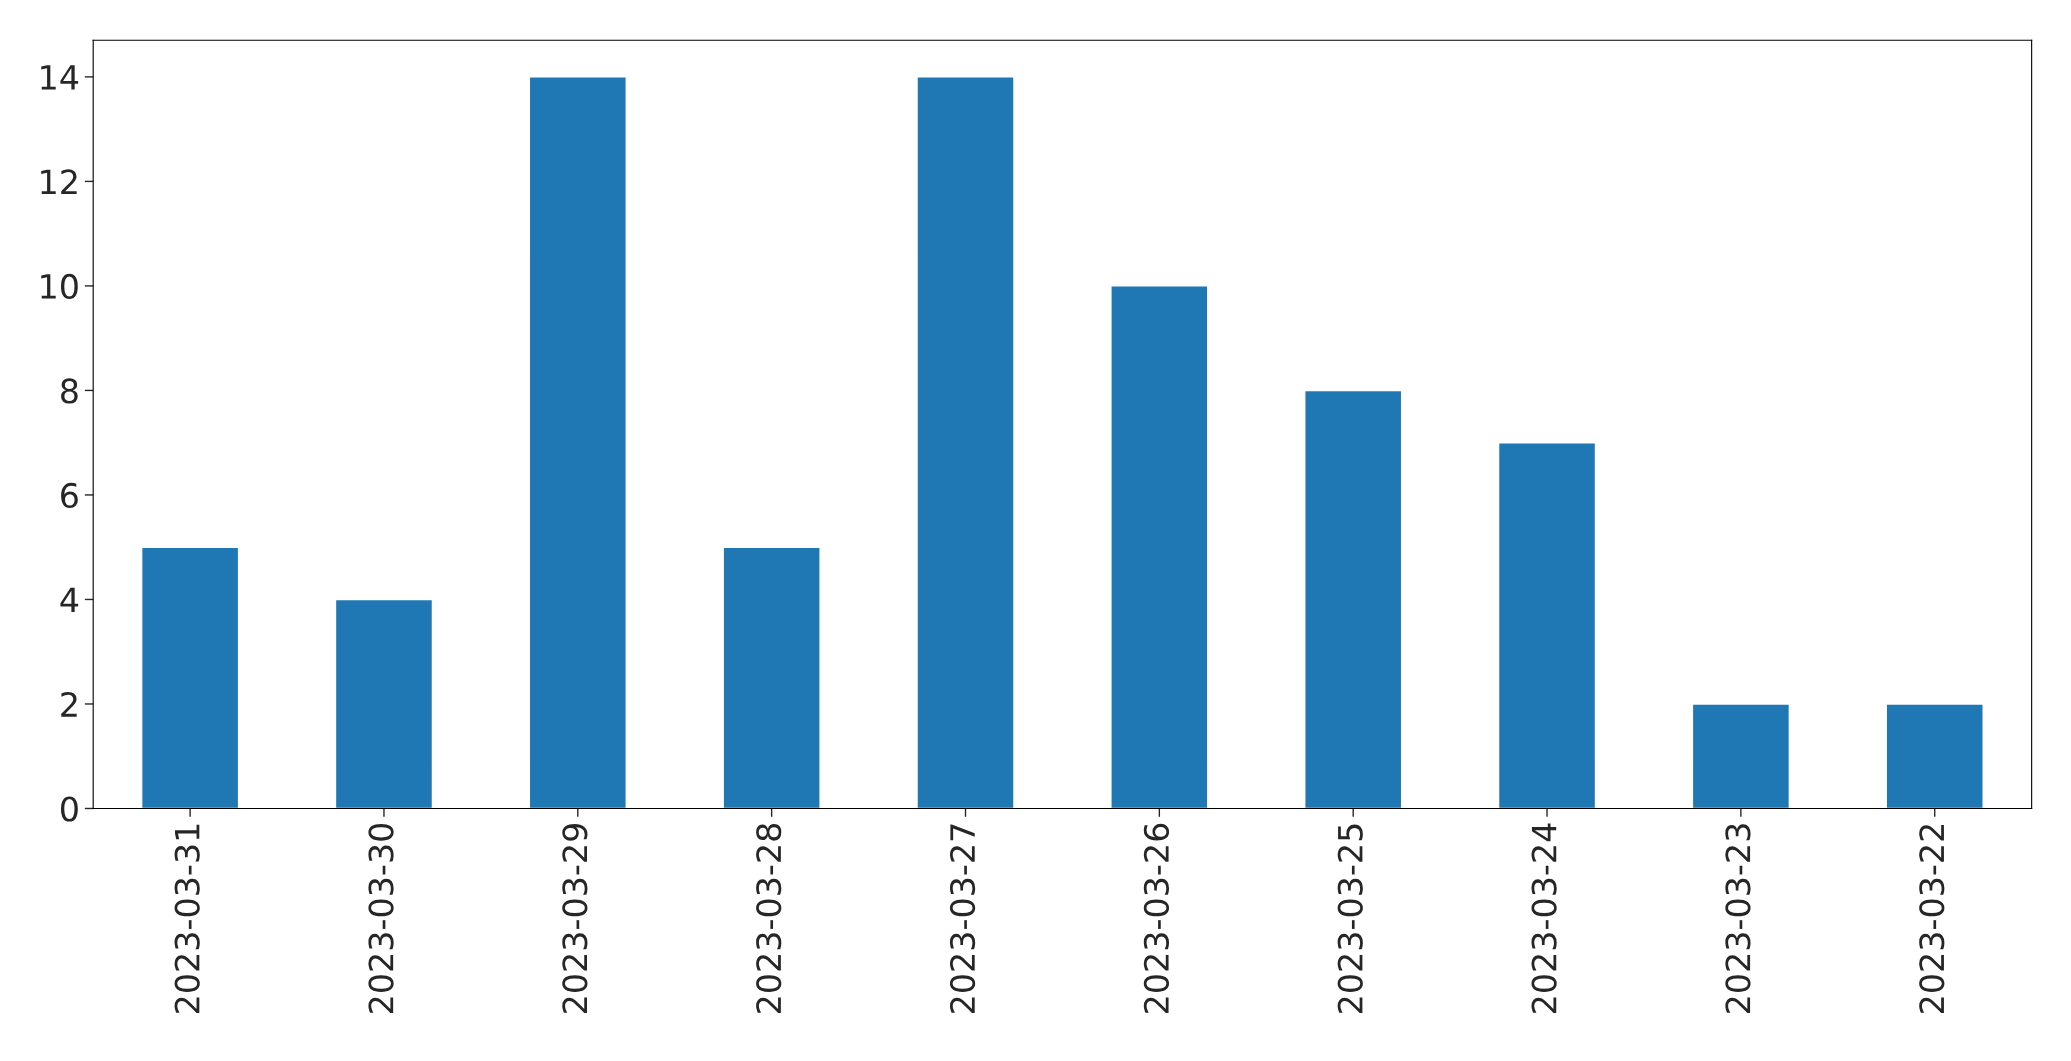 Image resolution: width=2071 pixels, height=1061 pixels. I want to click on x-tick-label: 2023-03-22, so click(1932, 919).